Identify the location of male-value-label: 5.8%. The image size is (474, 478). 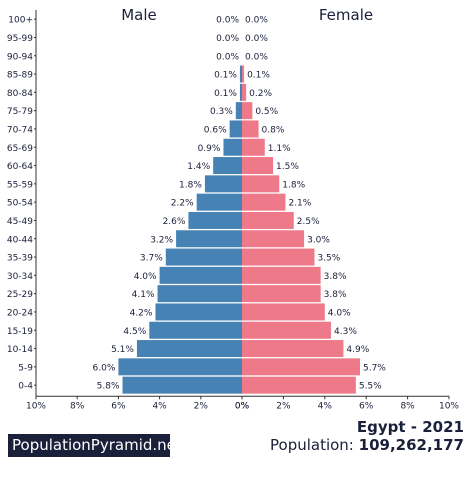
(108, 387).